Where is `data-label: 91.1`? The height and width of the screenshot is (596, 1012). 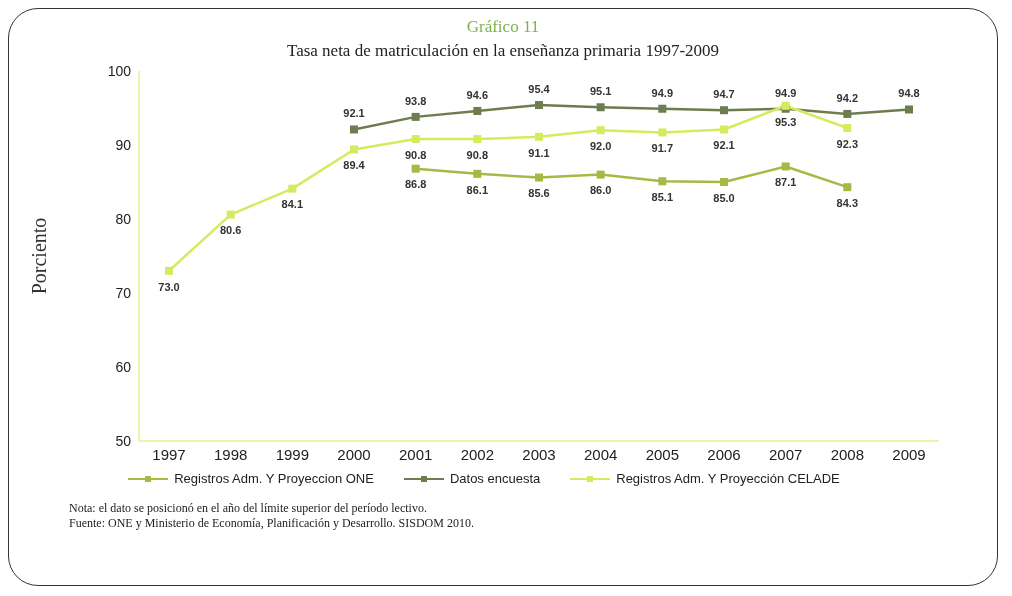
data-label: 91.1 is located at coordinates (539, 152).